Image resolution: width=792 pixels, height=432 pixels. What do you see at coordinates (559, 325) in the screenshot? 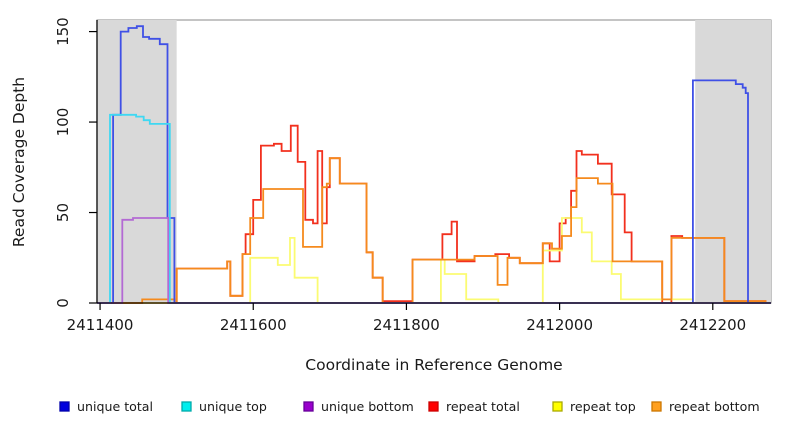
I see `x-tick-label: 2412000` at bounding box center [559, 325].